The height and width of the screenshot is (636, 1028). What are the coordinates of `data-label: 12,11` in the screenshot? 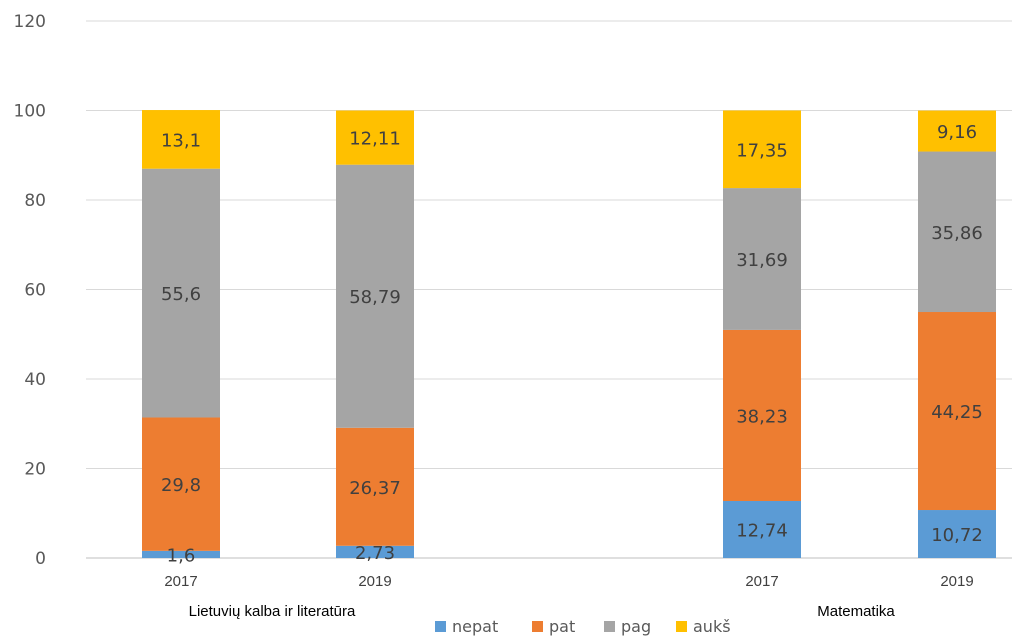 It's located at (375, 139).